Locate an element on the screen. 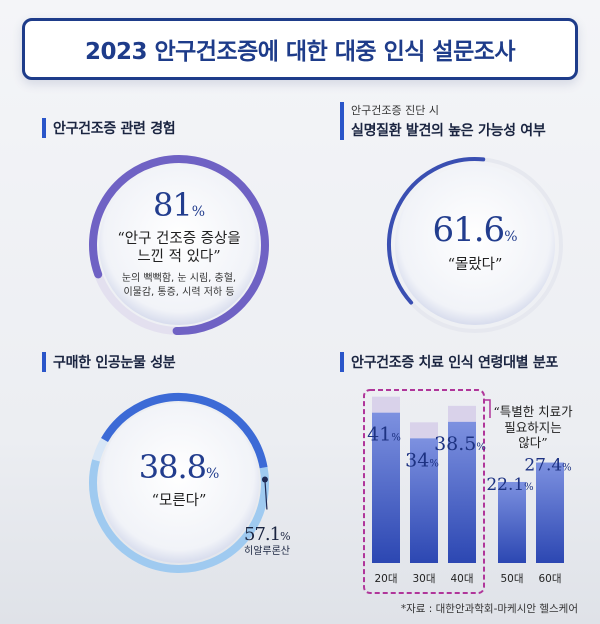 This screenshot has width=600, height=624. panel1-value: 81% is located at coordinates (179, 205).